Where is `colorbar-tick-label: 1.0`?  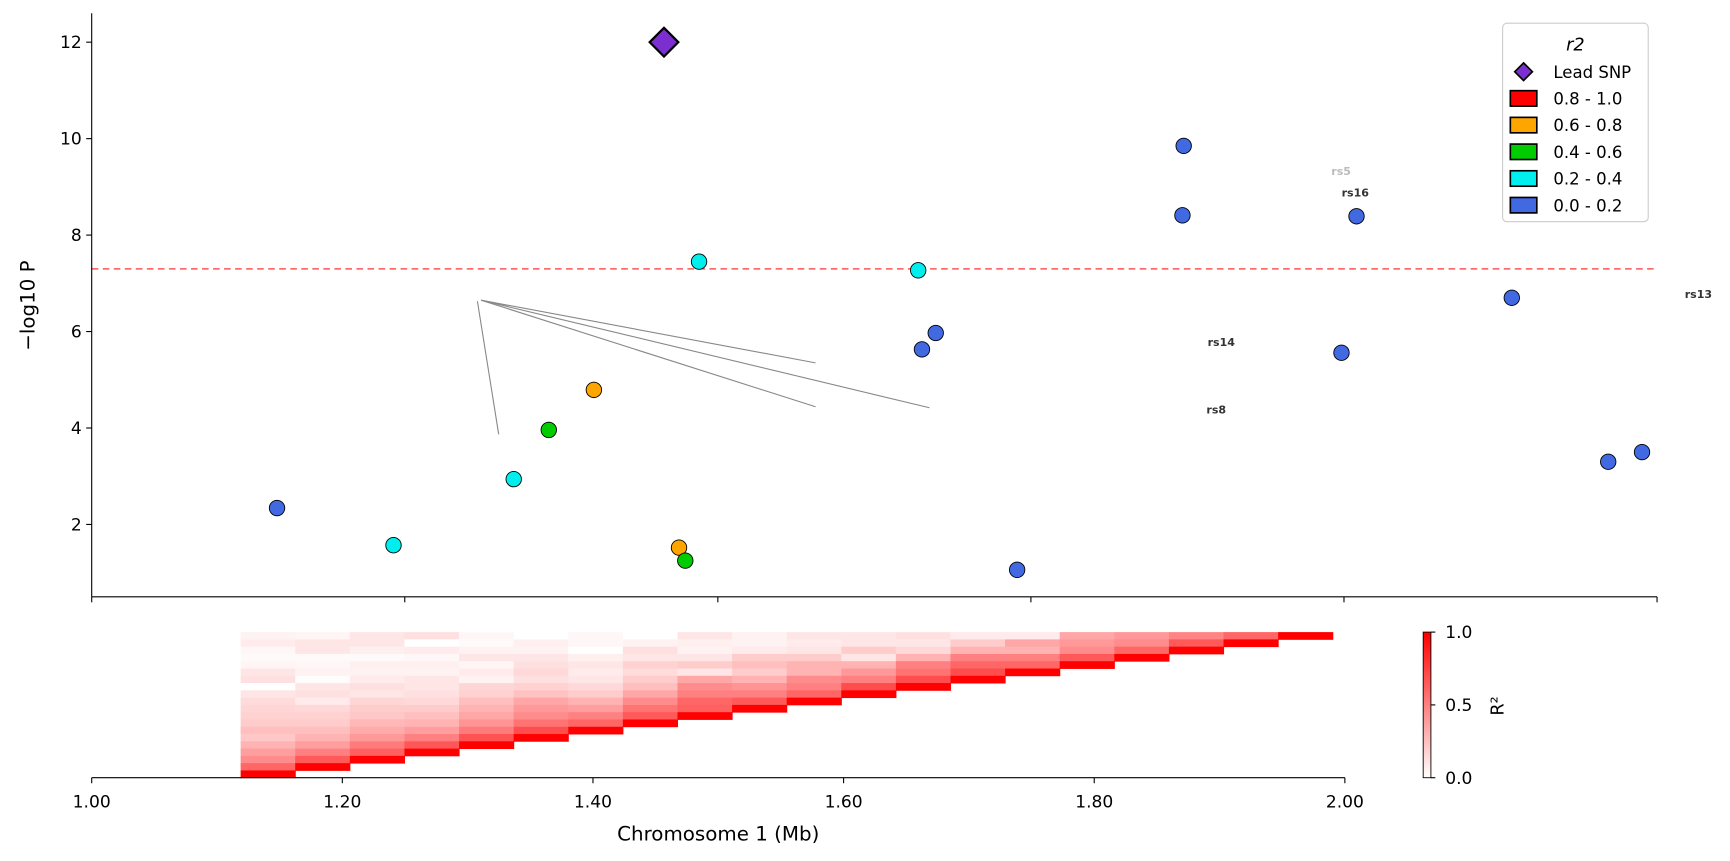
colorbar-tick-label: 1.0 is located at coordinates (1458, 633).